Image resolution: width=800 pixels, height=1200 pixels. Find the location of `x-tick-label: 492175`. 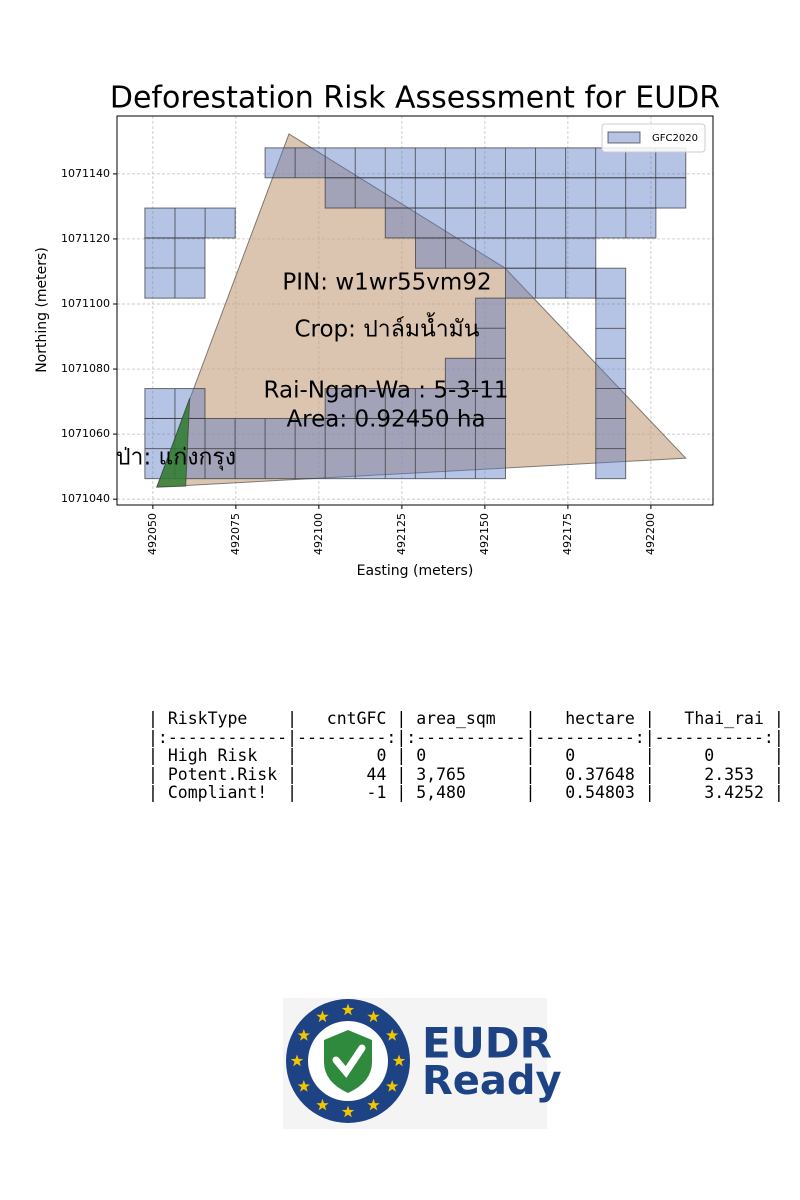

x-tick-label: 492175 is located at coordinates (567, 534).